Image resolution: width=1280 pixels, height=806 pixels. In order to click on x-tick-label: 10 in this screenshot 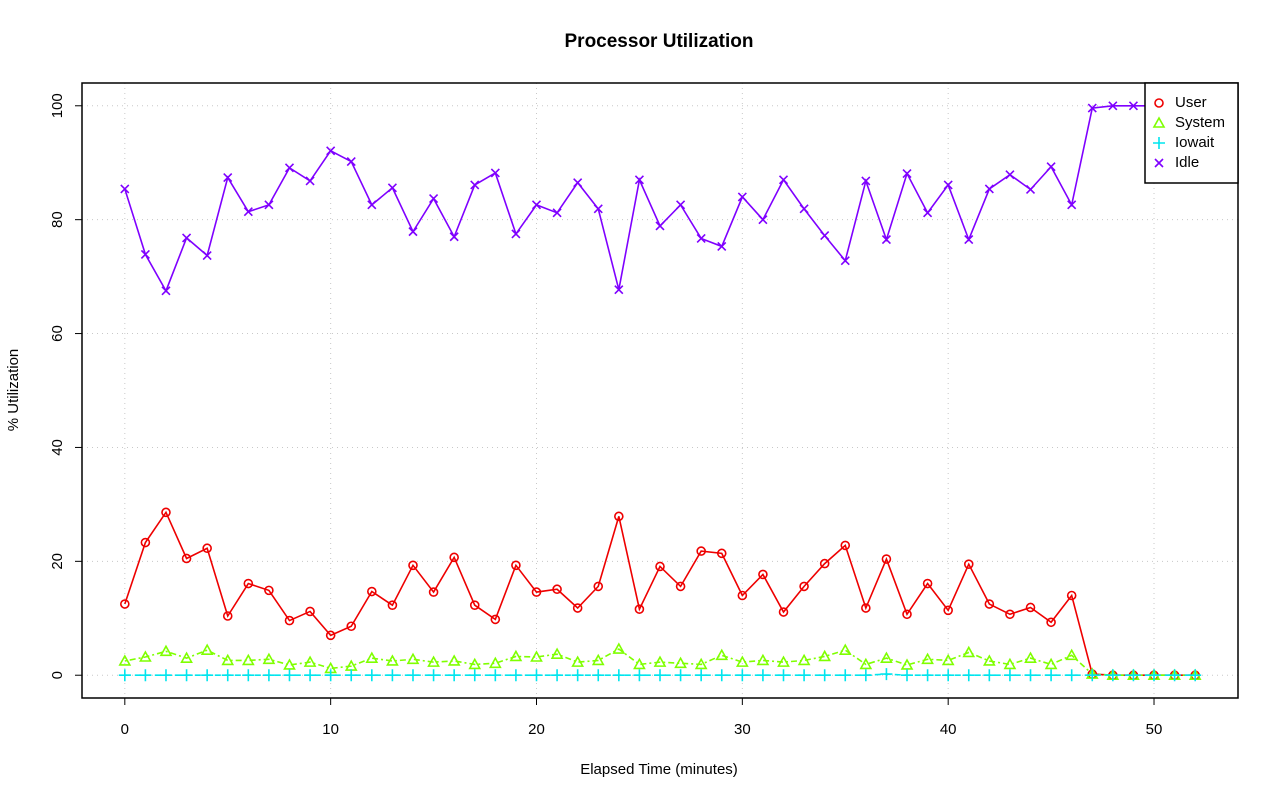, I will do `click(330, 729)`.